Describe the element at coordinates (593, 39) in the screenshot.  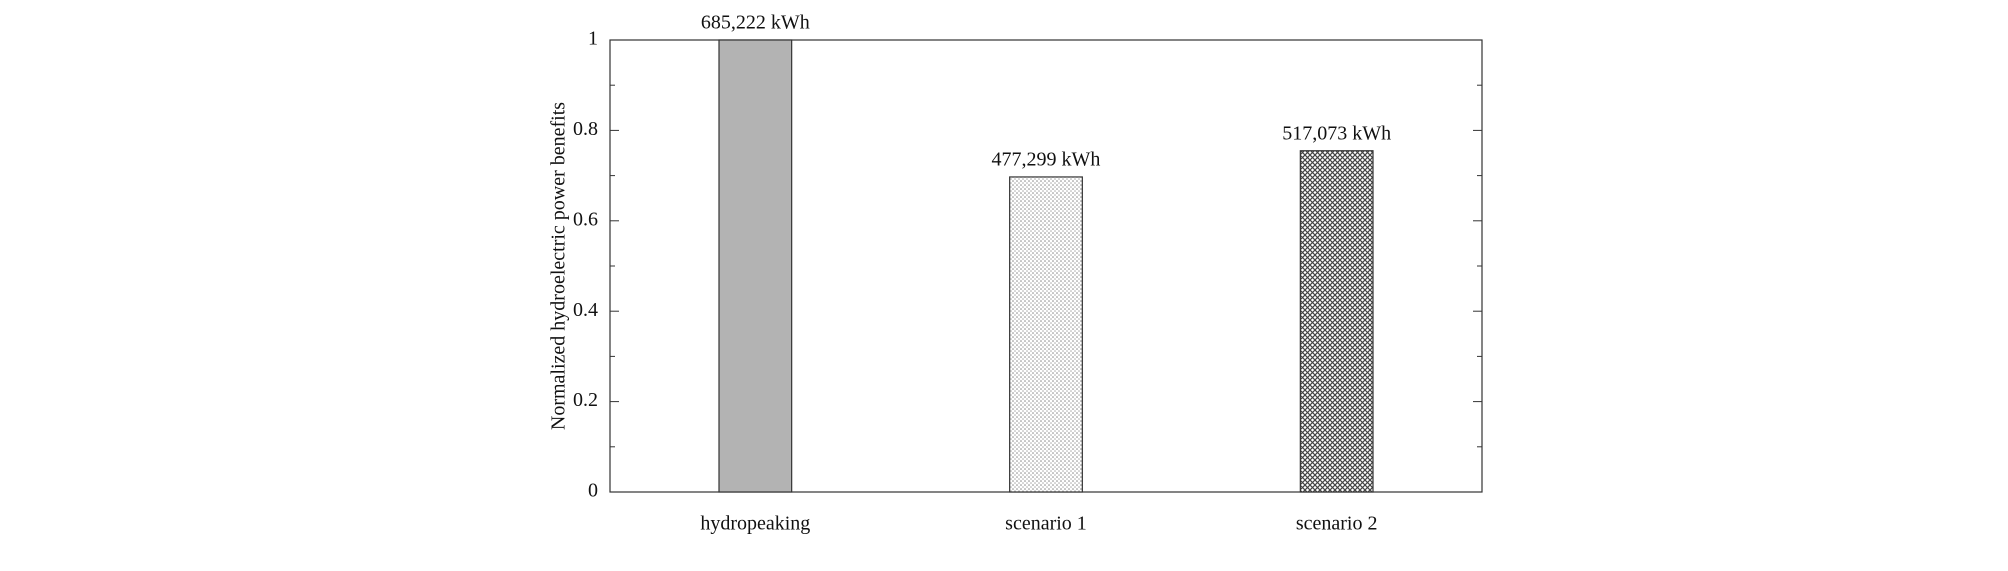
I see `y-tick-label: 1` at that location.